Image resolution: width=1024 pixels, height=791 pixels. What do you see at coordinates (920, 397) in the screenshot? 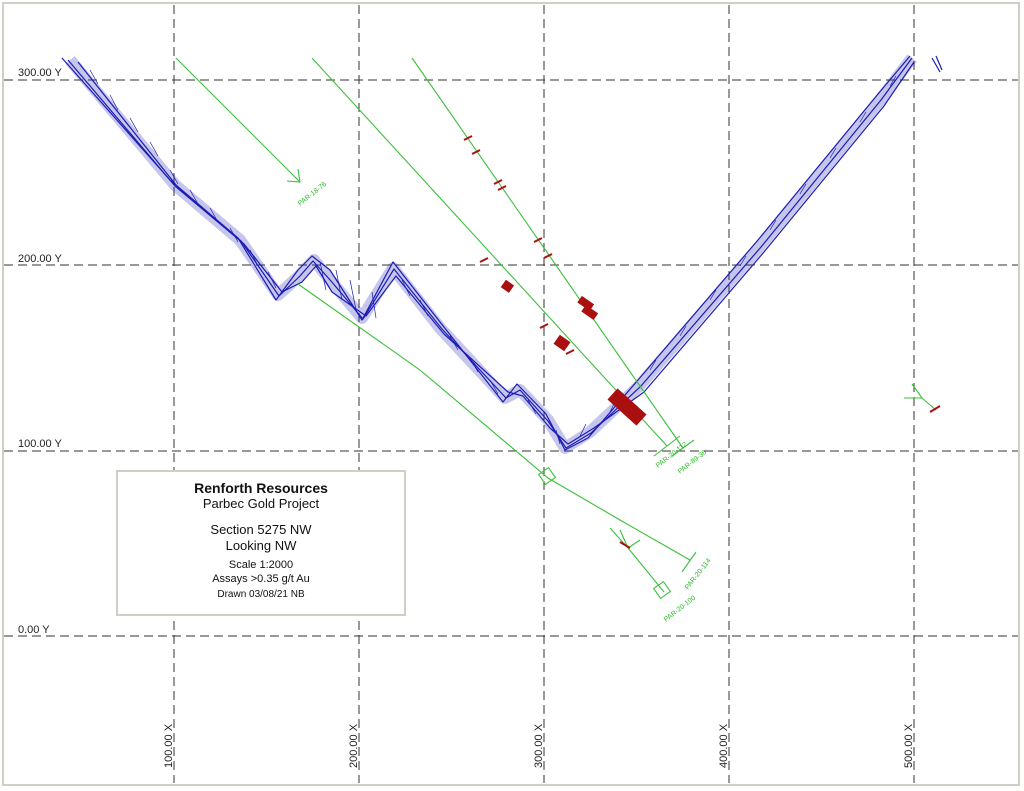
I see `drill-trace-short` at bounding box center [920, 397].